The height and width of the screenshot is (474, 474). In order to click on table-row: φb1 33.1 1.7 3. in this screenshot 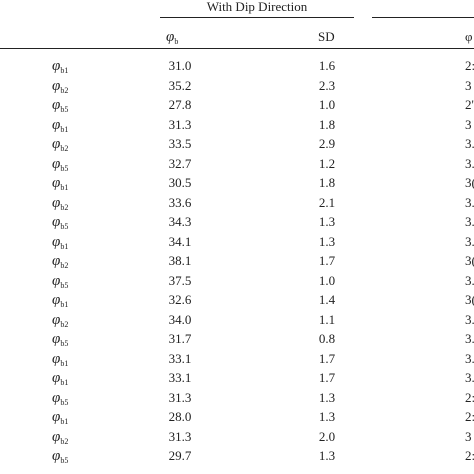, I will do `click(237, 379)`.